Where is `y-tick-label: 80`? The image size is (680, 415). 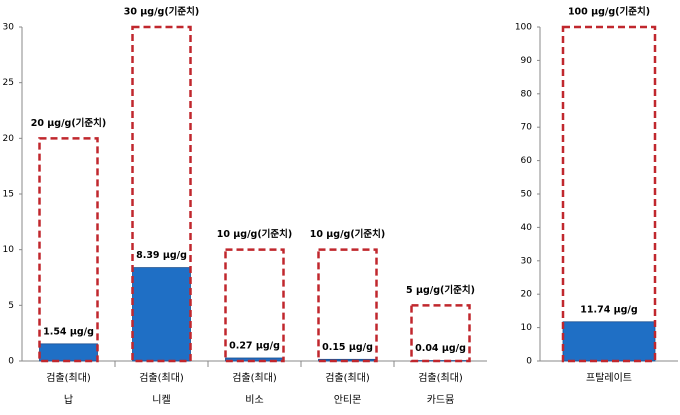 y-tick-label: 80 is located at coordinates (527, 94).